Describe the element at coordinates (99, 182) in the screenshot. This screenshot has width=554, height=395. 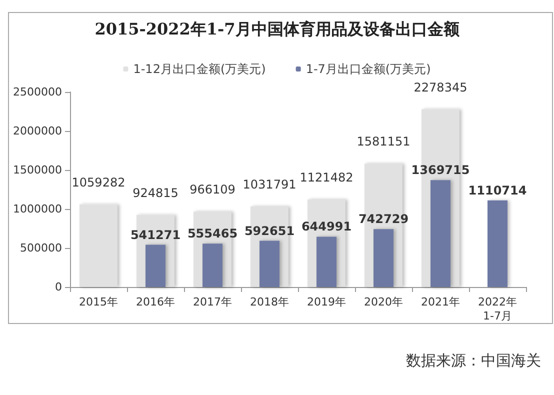
I see `data-label: 1059282` at that location.